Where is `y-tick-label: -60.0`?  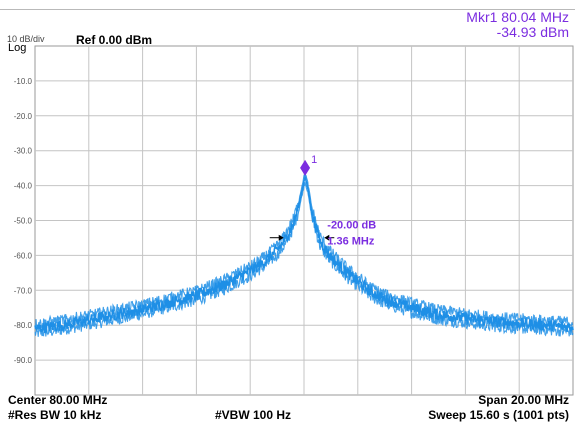
y-tick-label: -60.0 is located at coordinates (23, 255).